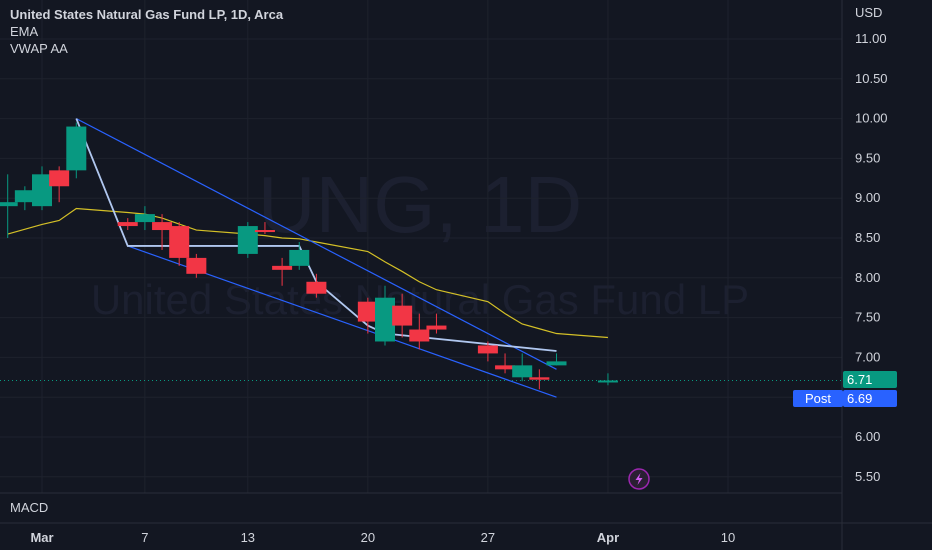 The width and height of the screenshot is (932, 550). Describe the element at coordinates (867, 317) in the screenshot. I see `price-tick-label: 7.50` at that location.